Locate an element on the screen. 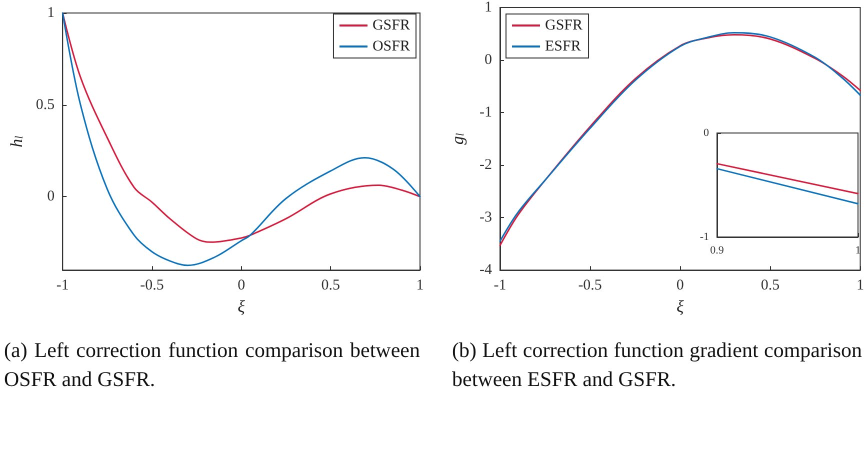 The height and width of the screenshot is (455, 867). y-tick-label: -4 is located at coordinates (486, 270).